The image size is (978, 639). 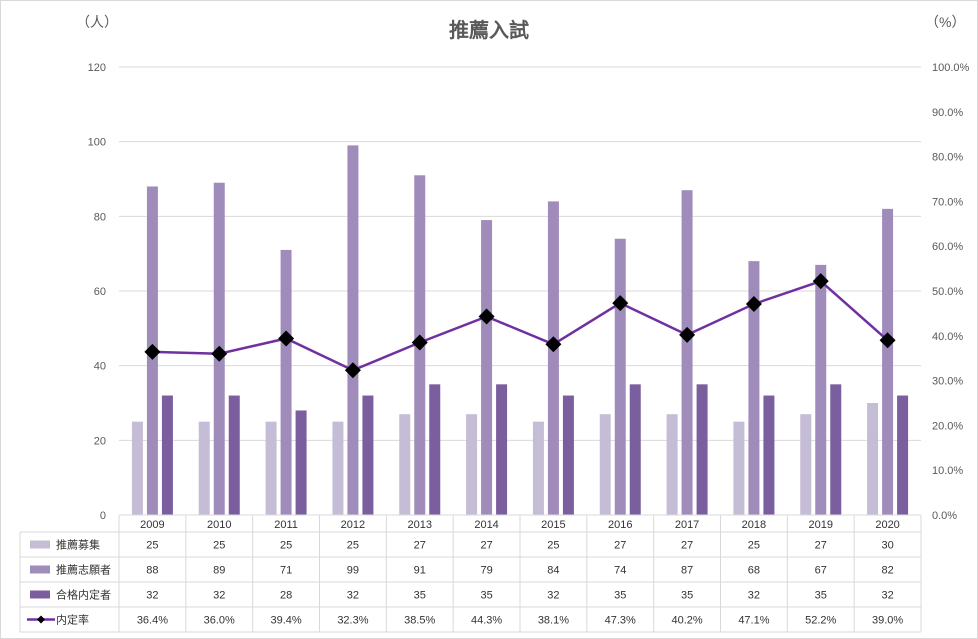 What do you see at coordinates (620, 621) in the screenshot?
I see `table-value: 47.3%` at bounding box center [620, 621].